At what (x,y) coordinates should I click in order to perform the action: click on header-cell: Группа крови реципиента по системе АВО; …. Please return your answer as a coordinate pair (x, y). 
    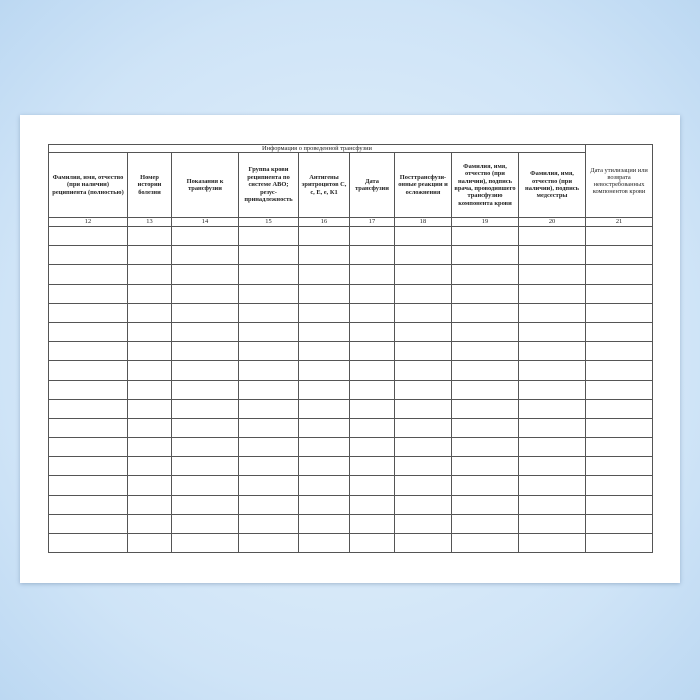
    Looking at the image, I should click on (268, 185).